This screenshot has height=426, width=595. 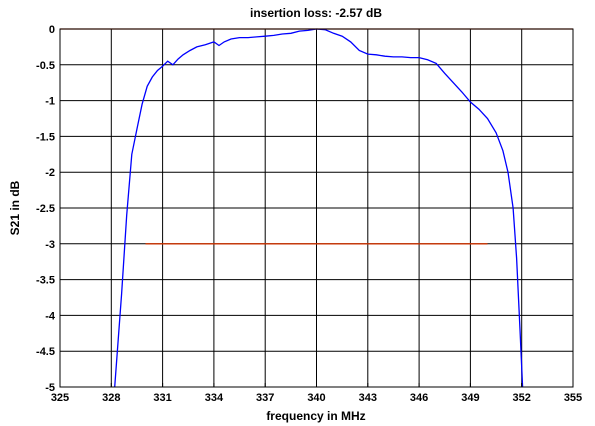 What do you see at coordinates (111, 398) in the screenshot?
I see `x-tick-label: 328` at bounding box center [111, 398].